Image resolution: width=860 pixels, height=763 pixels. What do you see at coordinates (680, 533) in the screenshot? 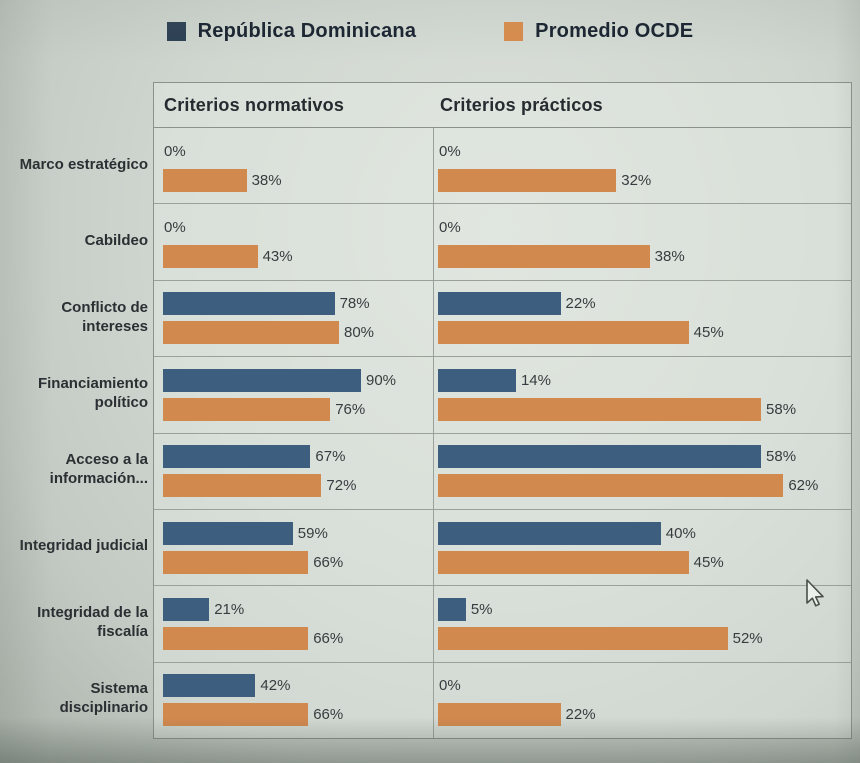
I see `bar-value-label: 40%` at bounding box center [680, 533].